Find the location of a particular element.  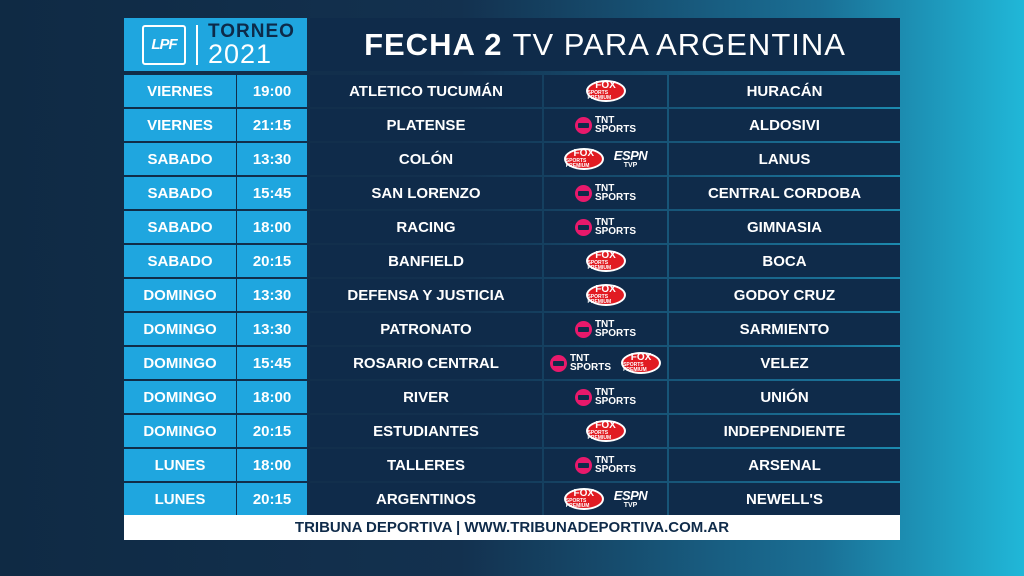

tournament-logo: LPF TORNEO 2021 is located at coordinates (215, 44).